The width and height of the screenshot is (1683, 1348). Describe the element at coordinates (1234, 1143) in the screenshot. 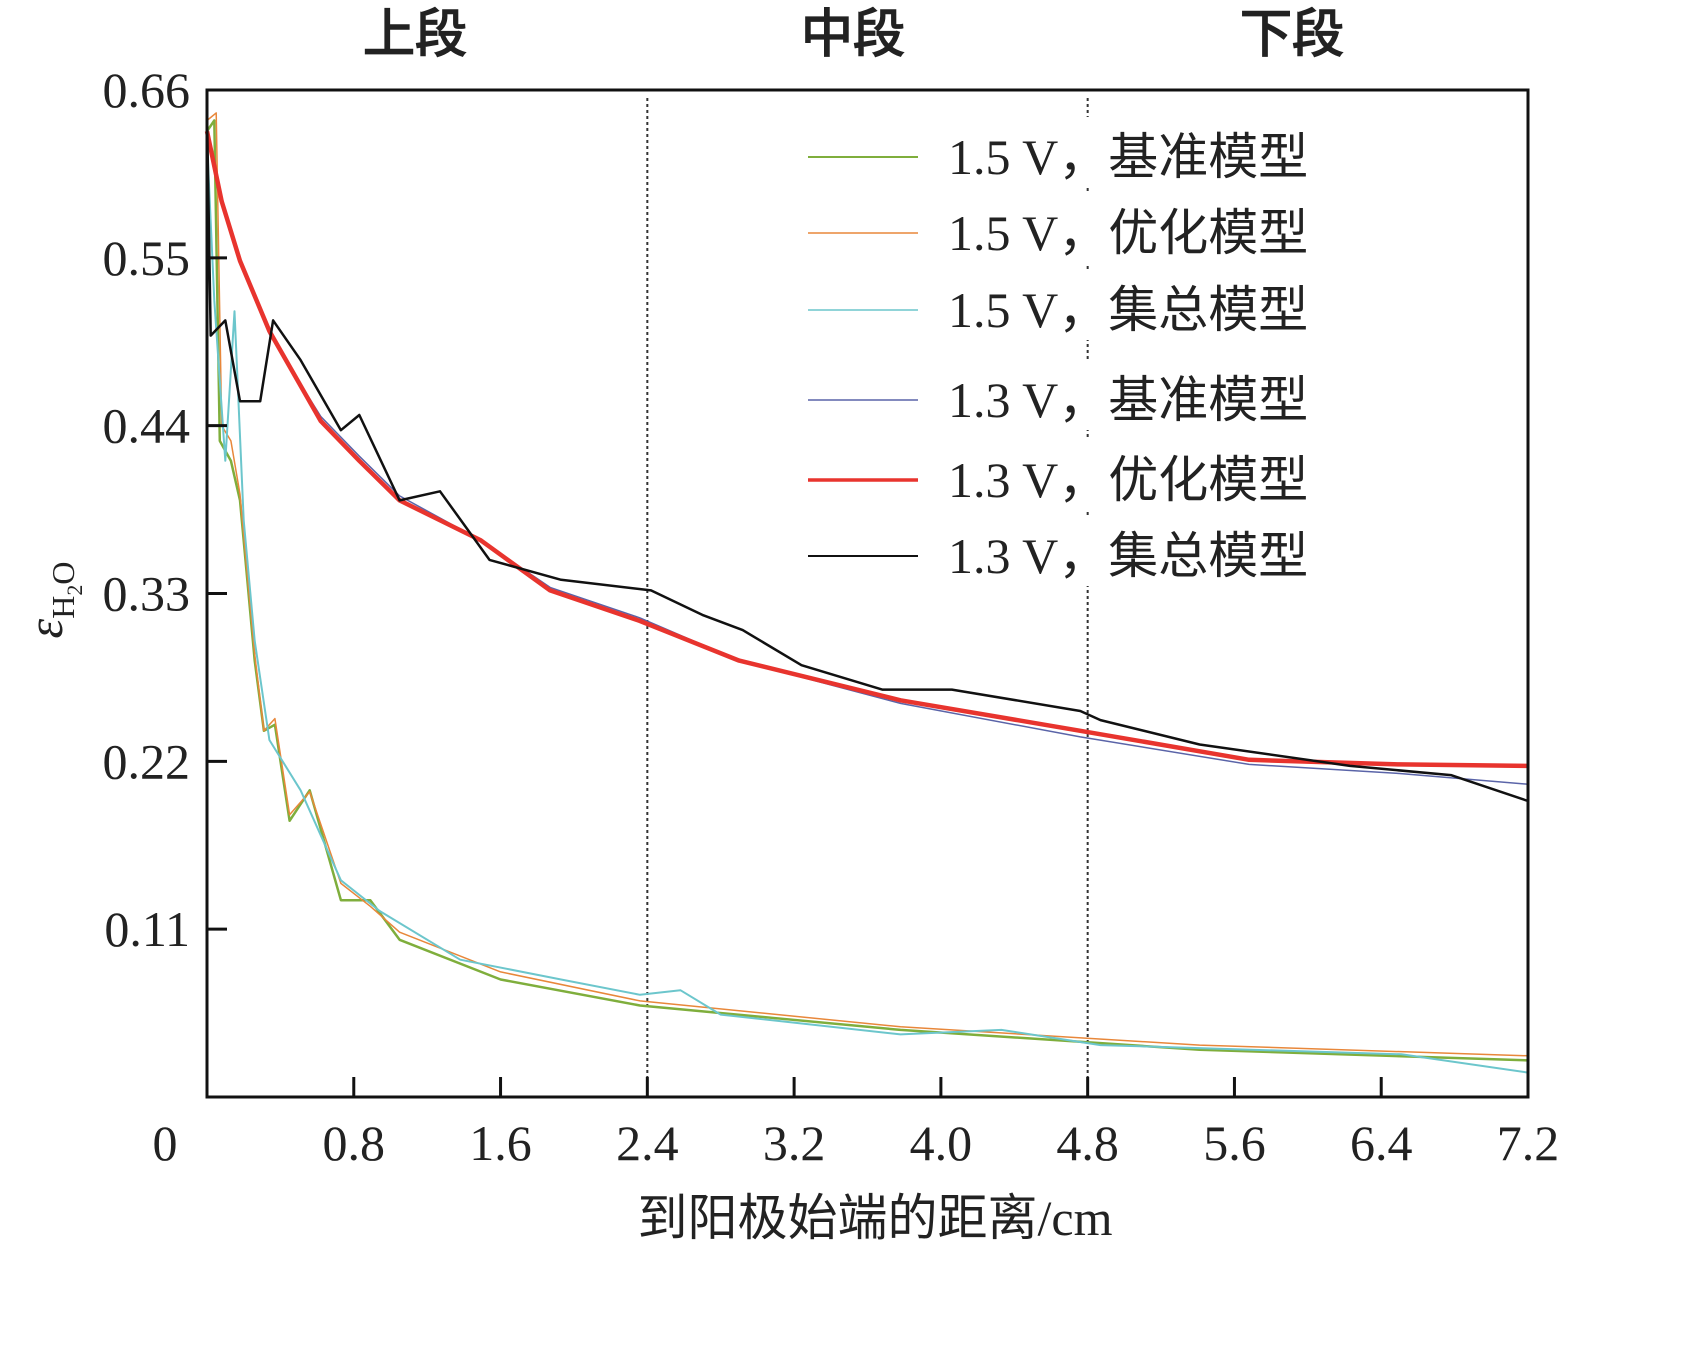

I see `x-tick-label: 5.6` at that location.